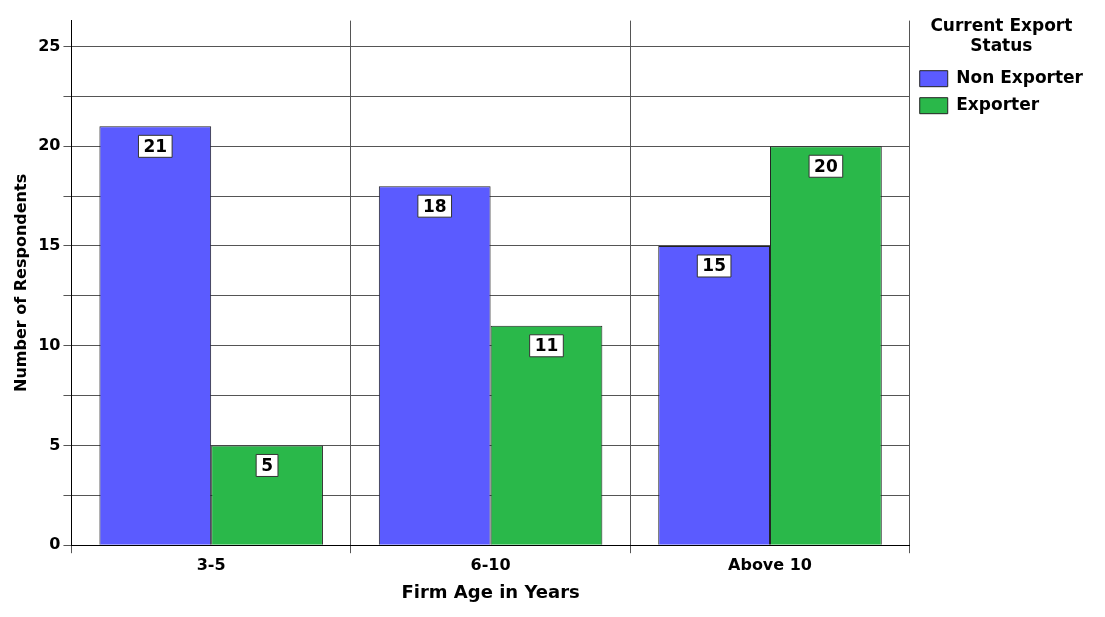  Describe the element at coordinates (1001, 34) in the screenshot. I see `legend-title: Current Export Status` at that location.